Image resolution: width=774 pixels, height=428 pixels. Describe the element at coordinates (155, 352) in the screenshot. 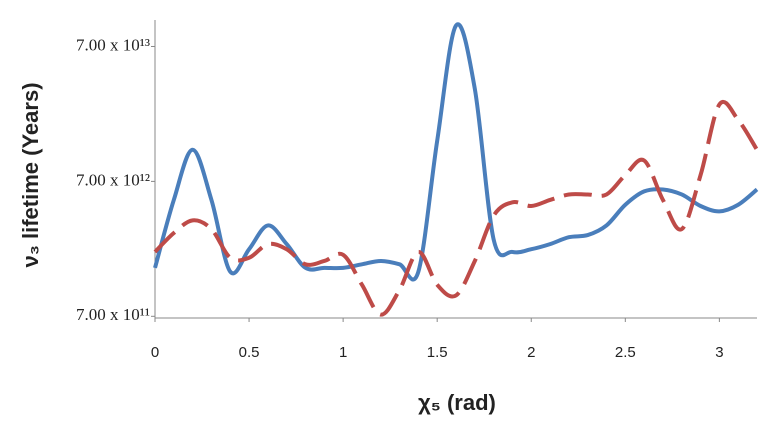

I see `x-tick-label: 0` at that location.